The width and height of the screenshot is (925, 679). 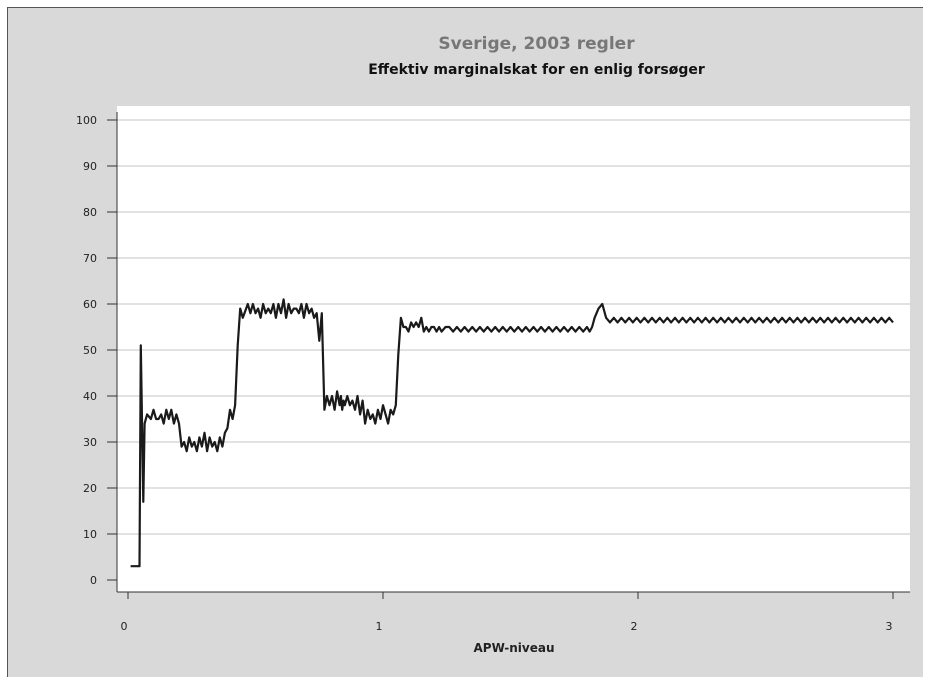 What do you see at coordinates (86, 120) in the screenshot?
I see `y-tick-label-10: 100` at bounding box center [86, 120].